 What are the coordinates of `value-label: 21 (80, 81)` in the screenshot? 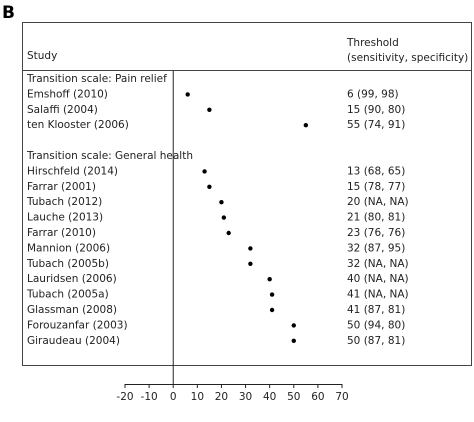 It's located at (376, 218).